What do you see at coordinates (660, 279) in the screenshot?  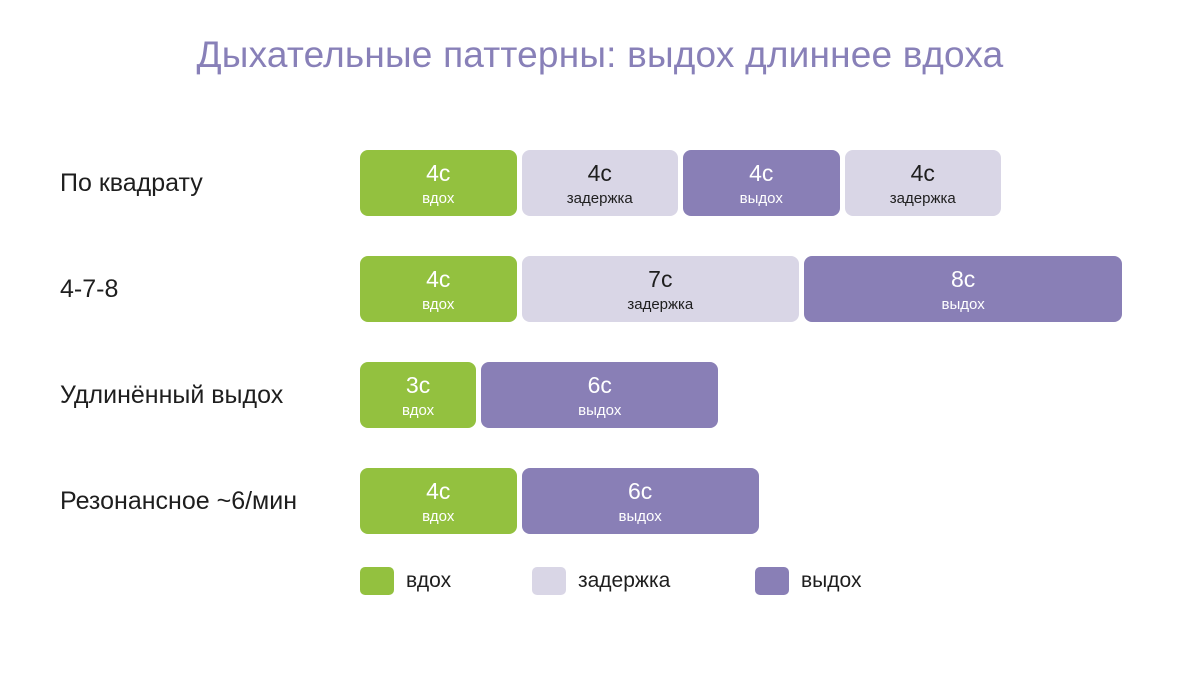 I see `phase-duration: 7с` at bounding box center [660, 279].